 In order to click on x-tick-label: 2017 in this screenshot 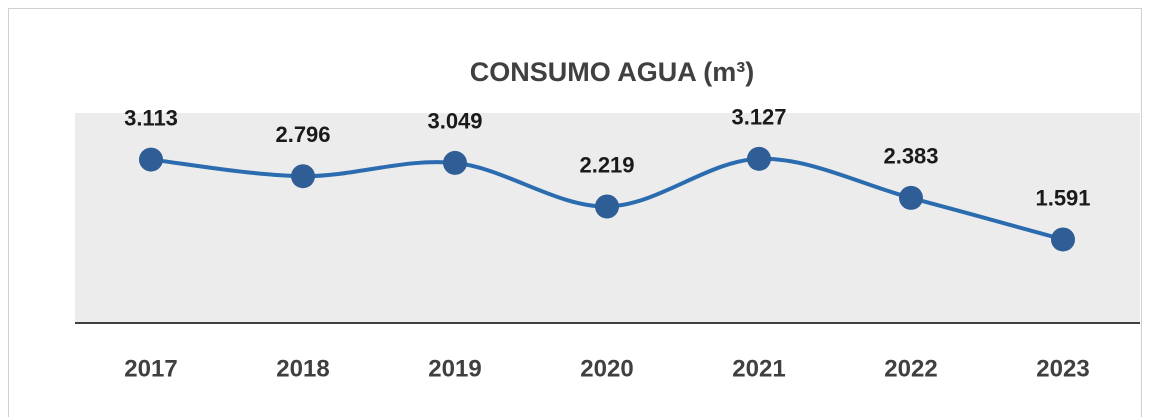, I will do `click(150, 368)`.